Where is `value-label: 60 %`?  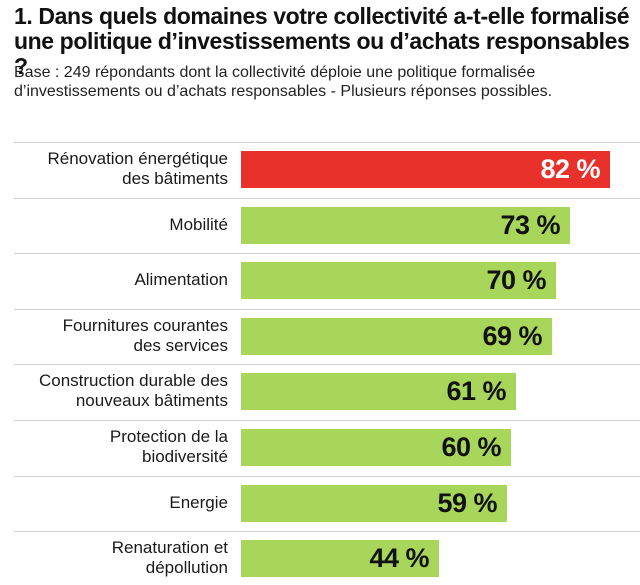
value-label: 60 % is located at coordinates (471, 447).